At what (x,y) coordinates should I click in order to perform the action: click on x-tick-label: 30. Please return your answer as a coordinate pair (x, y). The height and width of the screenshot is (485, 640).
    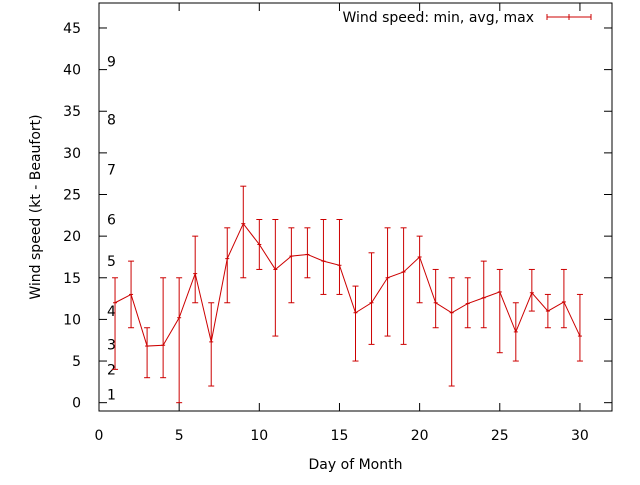
    Looking at the image, I should click on (580, 436).